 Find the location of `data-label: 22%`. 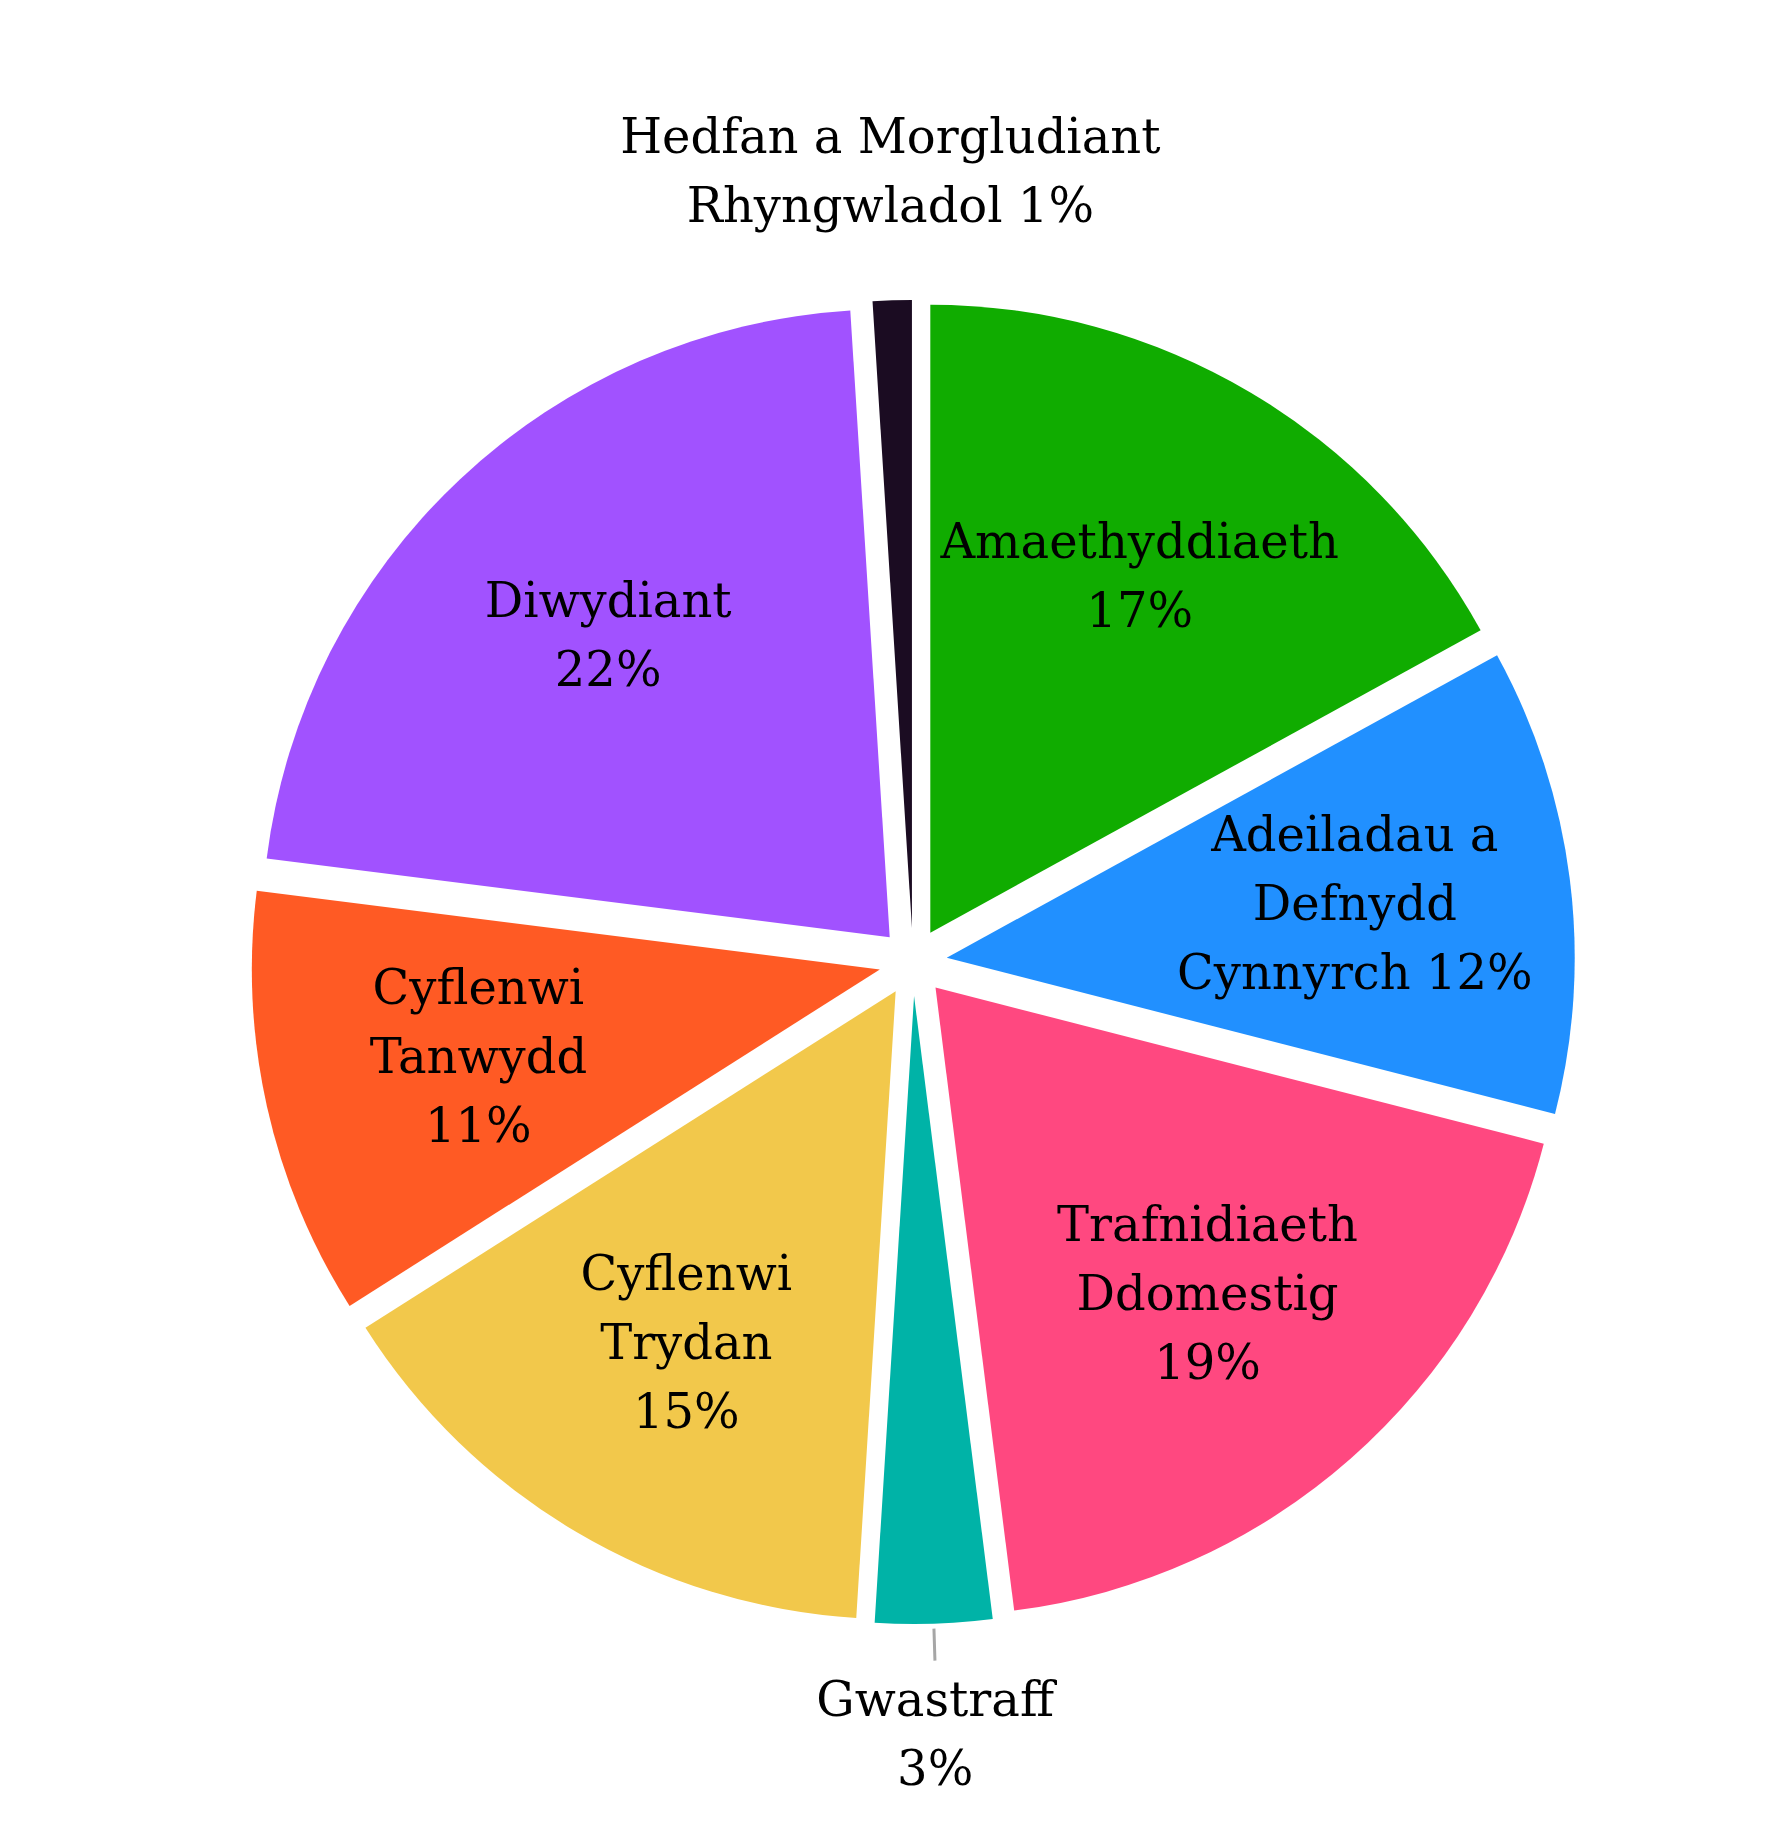

data-label: 22% is located at coordinates (608, 668).